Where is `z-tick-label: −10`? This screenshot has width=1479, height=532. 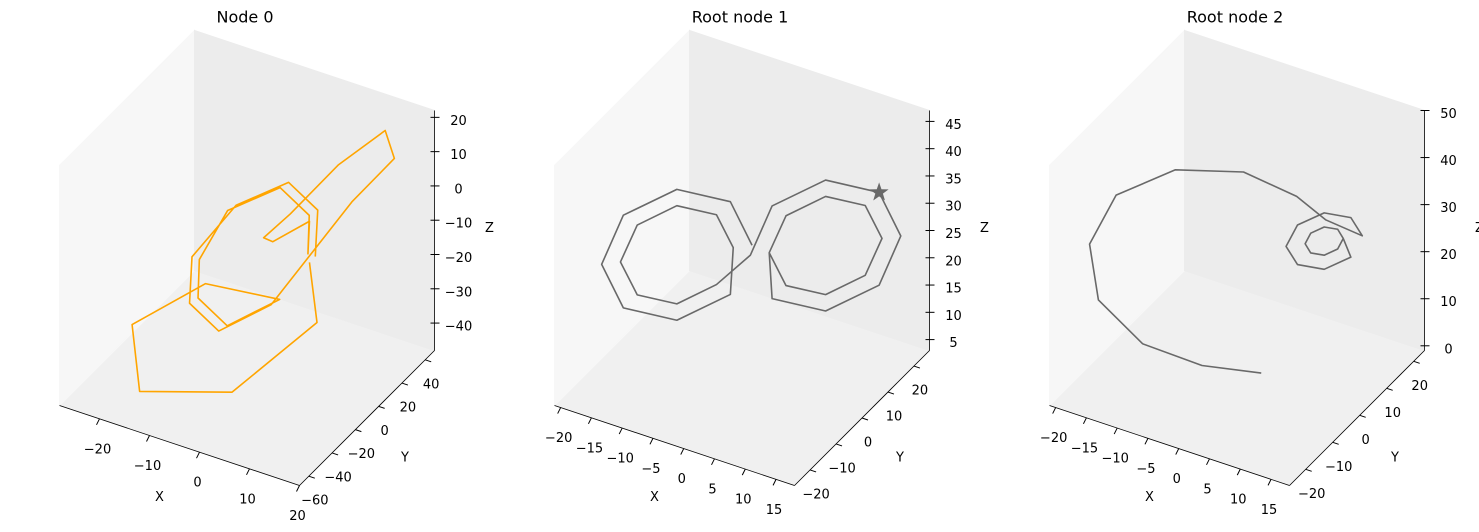 z-tick-label: −10 is located at coordinates (458, 224).